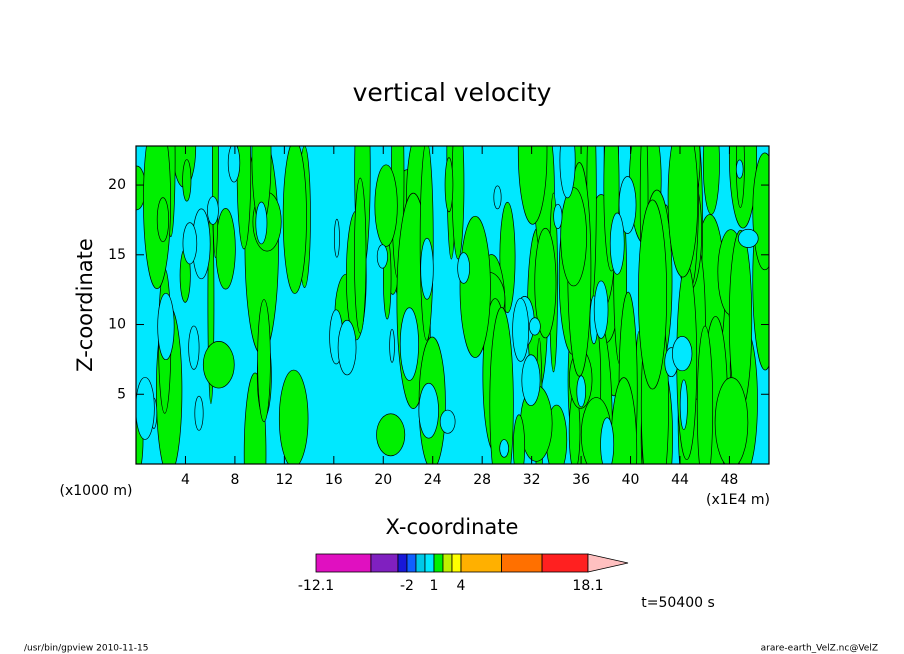 This screenshot has height=654, width=904. Describe the element at coordinates (86, 649) in the screenshot. I see `footer-left: /usr/bin/gpview 2010-11-15` at that location.